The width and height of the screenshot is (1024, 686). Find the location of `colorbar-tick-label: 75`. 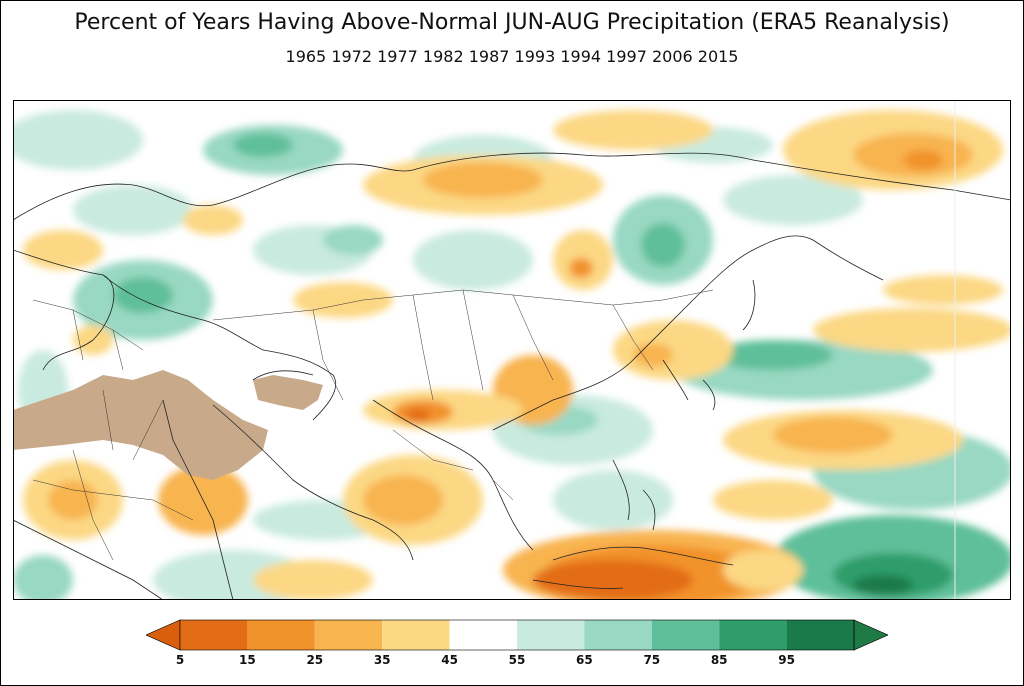

colorbar-tick-label: 75 is located at coordinates (652, 660).